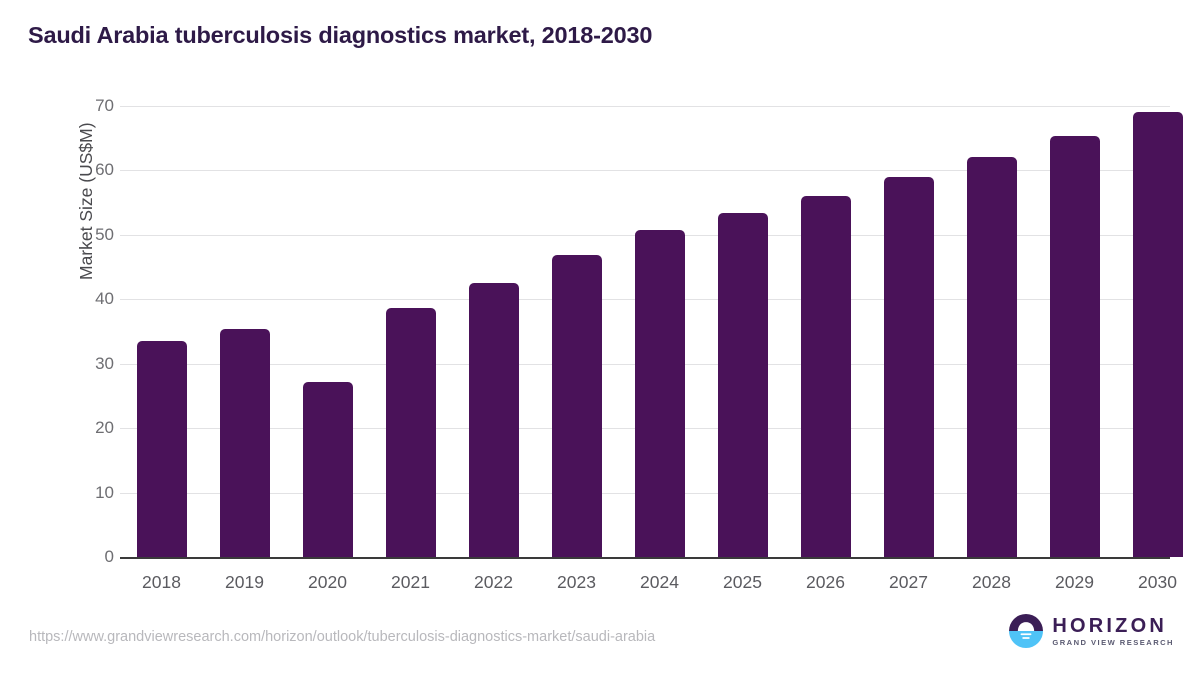 This screenshot has width=1200, height=675. What do you see at coordinates (742, 384) in the screenshot?
I see `bar-2025` at bounding box center [742, 384].